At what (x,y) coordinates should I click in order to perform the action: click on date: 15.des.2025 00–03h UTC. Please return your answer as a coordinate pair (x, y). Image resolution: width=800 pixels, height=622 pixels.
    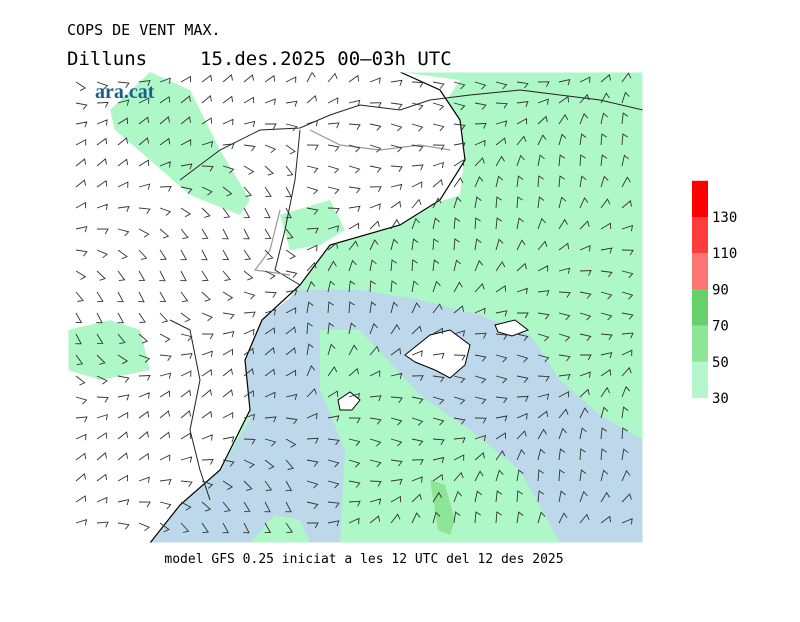
    Looking at the image, I should click on (326, 59).